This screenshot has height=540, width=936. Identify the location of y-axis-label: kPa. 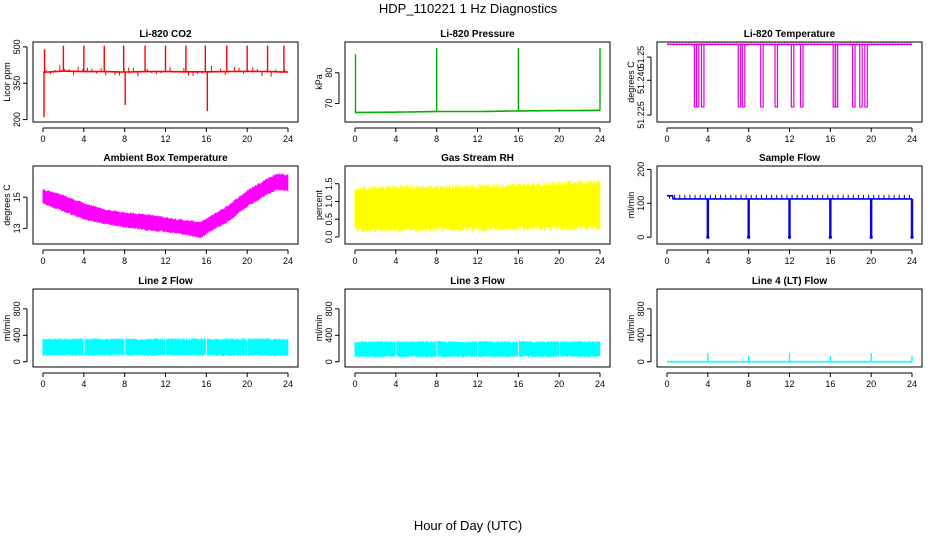
(319, 82).